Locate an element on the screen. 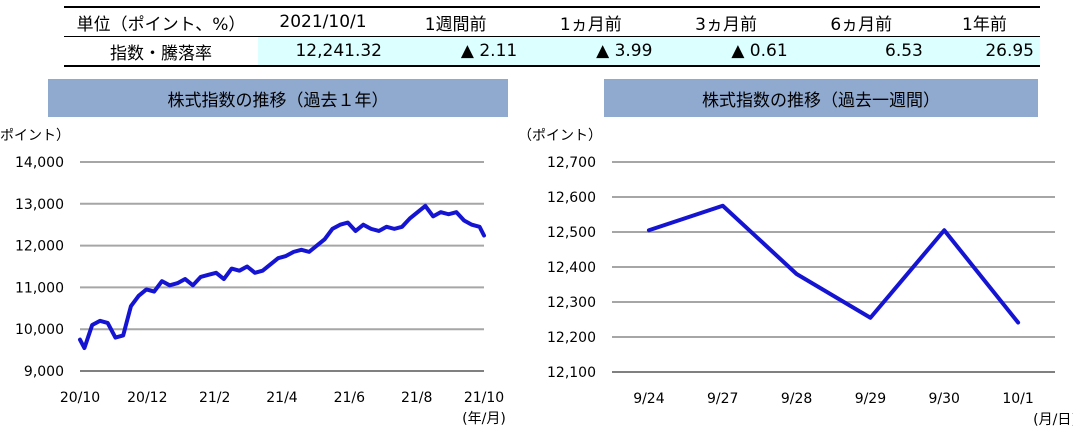  x-tick-label: 9/24 is located at coordinates (649, 399).